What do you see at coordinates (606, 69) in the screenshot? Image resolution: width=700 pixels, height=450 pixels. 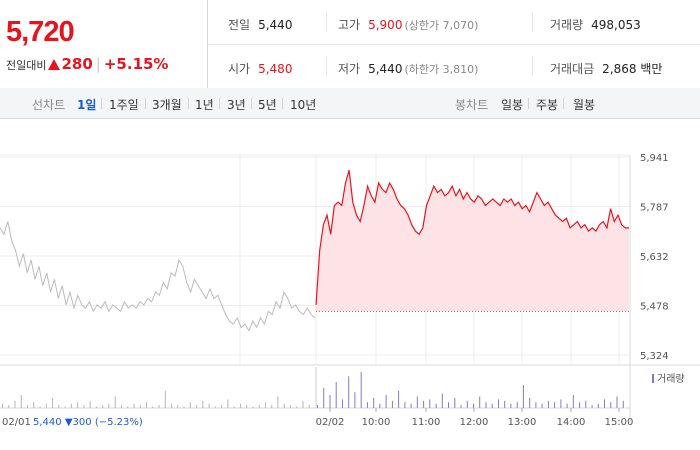 I see `stat-amount: 거래대금 2,868 백만` at bounding box center [606, 69].